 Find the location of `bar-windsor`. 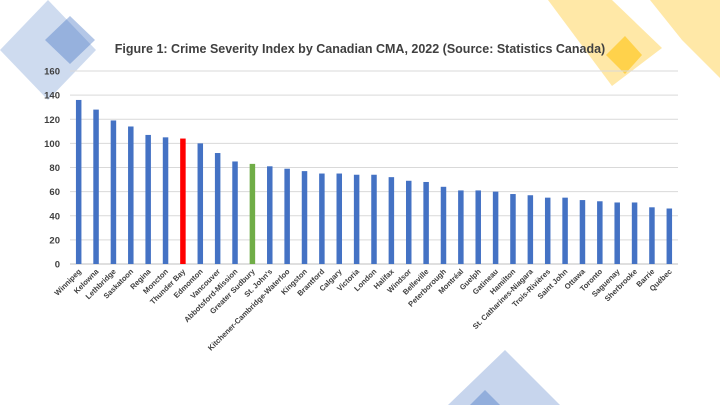

bar-windsor is located at coordinates (408, 222).